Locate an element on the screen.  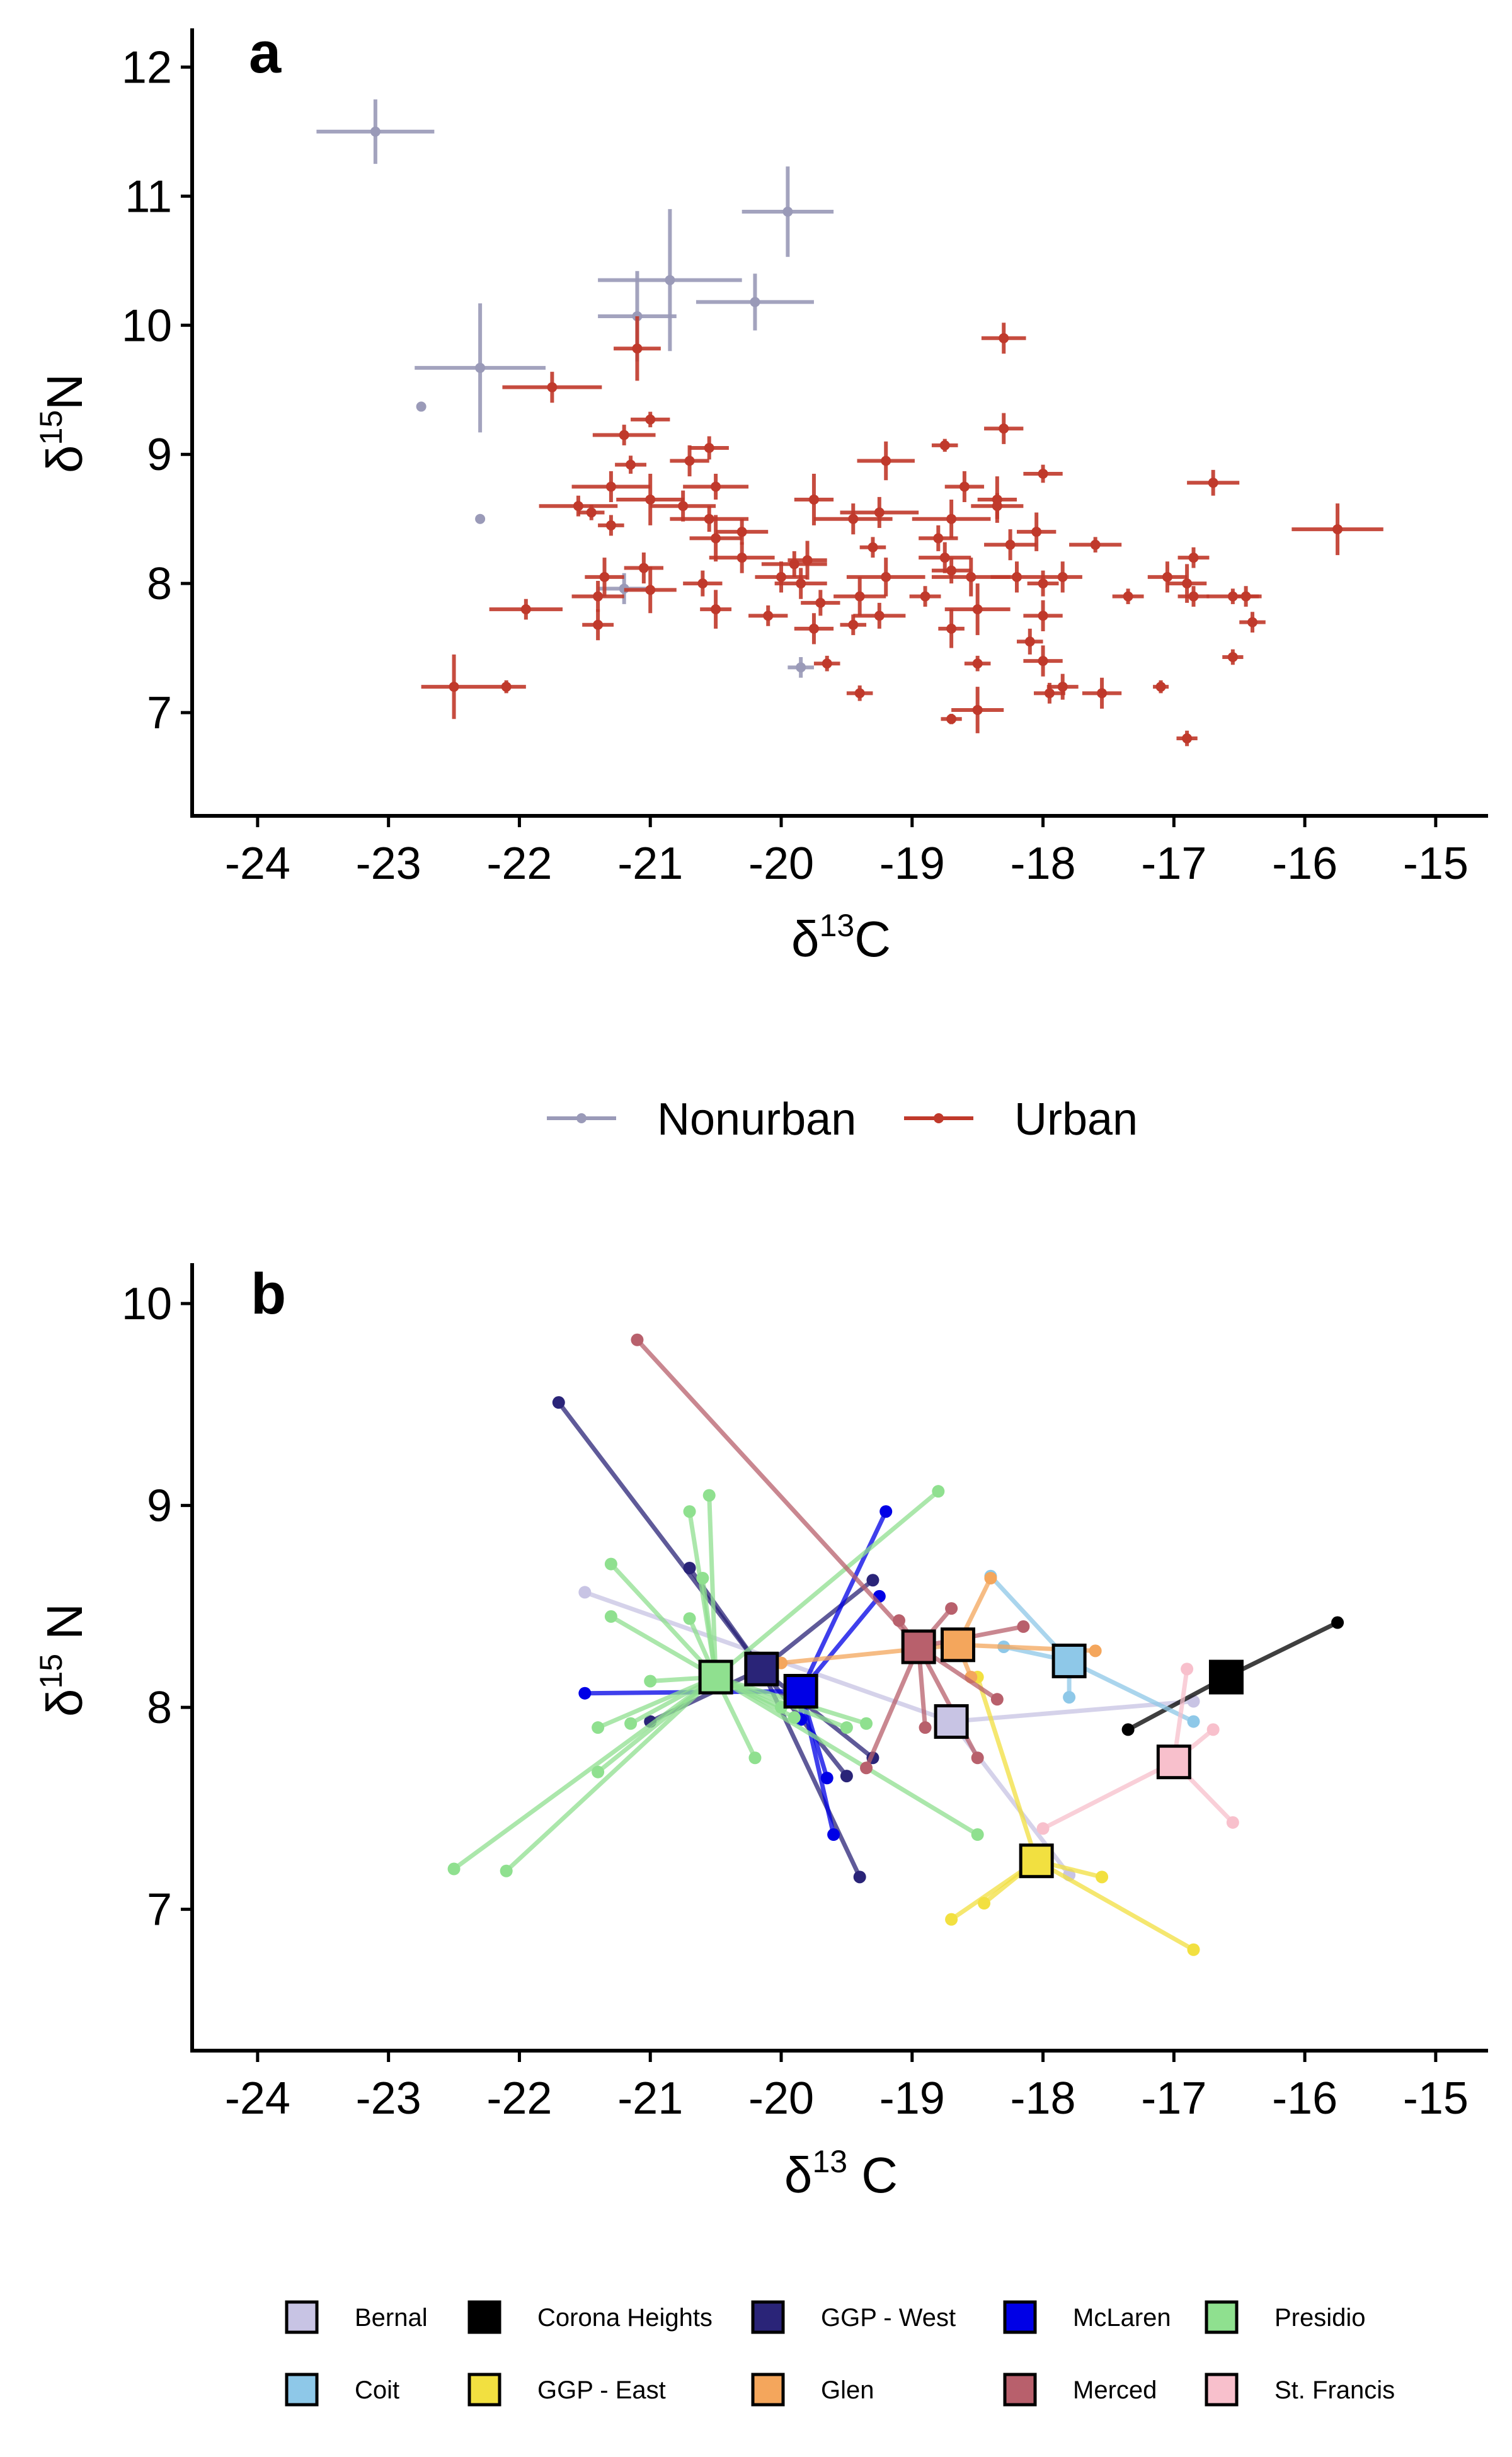
legend-label: Glen is located at coordinates (847, 2390).